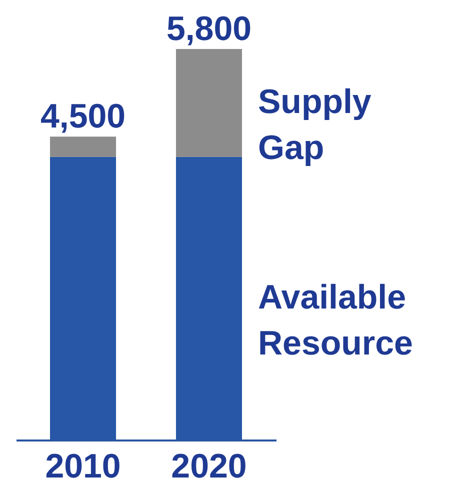 The height and width of the screenshot is (497, 465). What do you see at coordinates (83, 117) in the screenshot?
I see `annotation: 4,500` at bounding box center [83, 117].